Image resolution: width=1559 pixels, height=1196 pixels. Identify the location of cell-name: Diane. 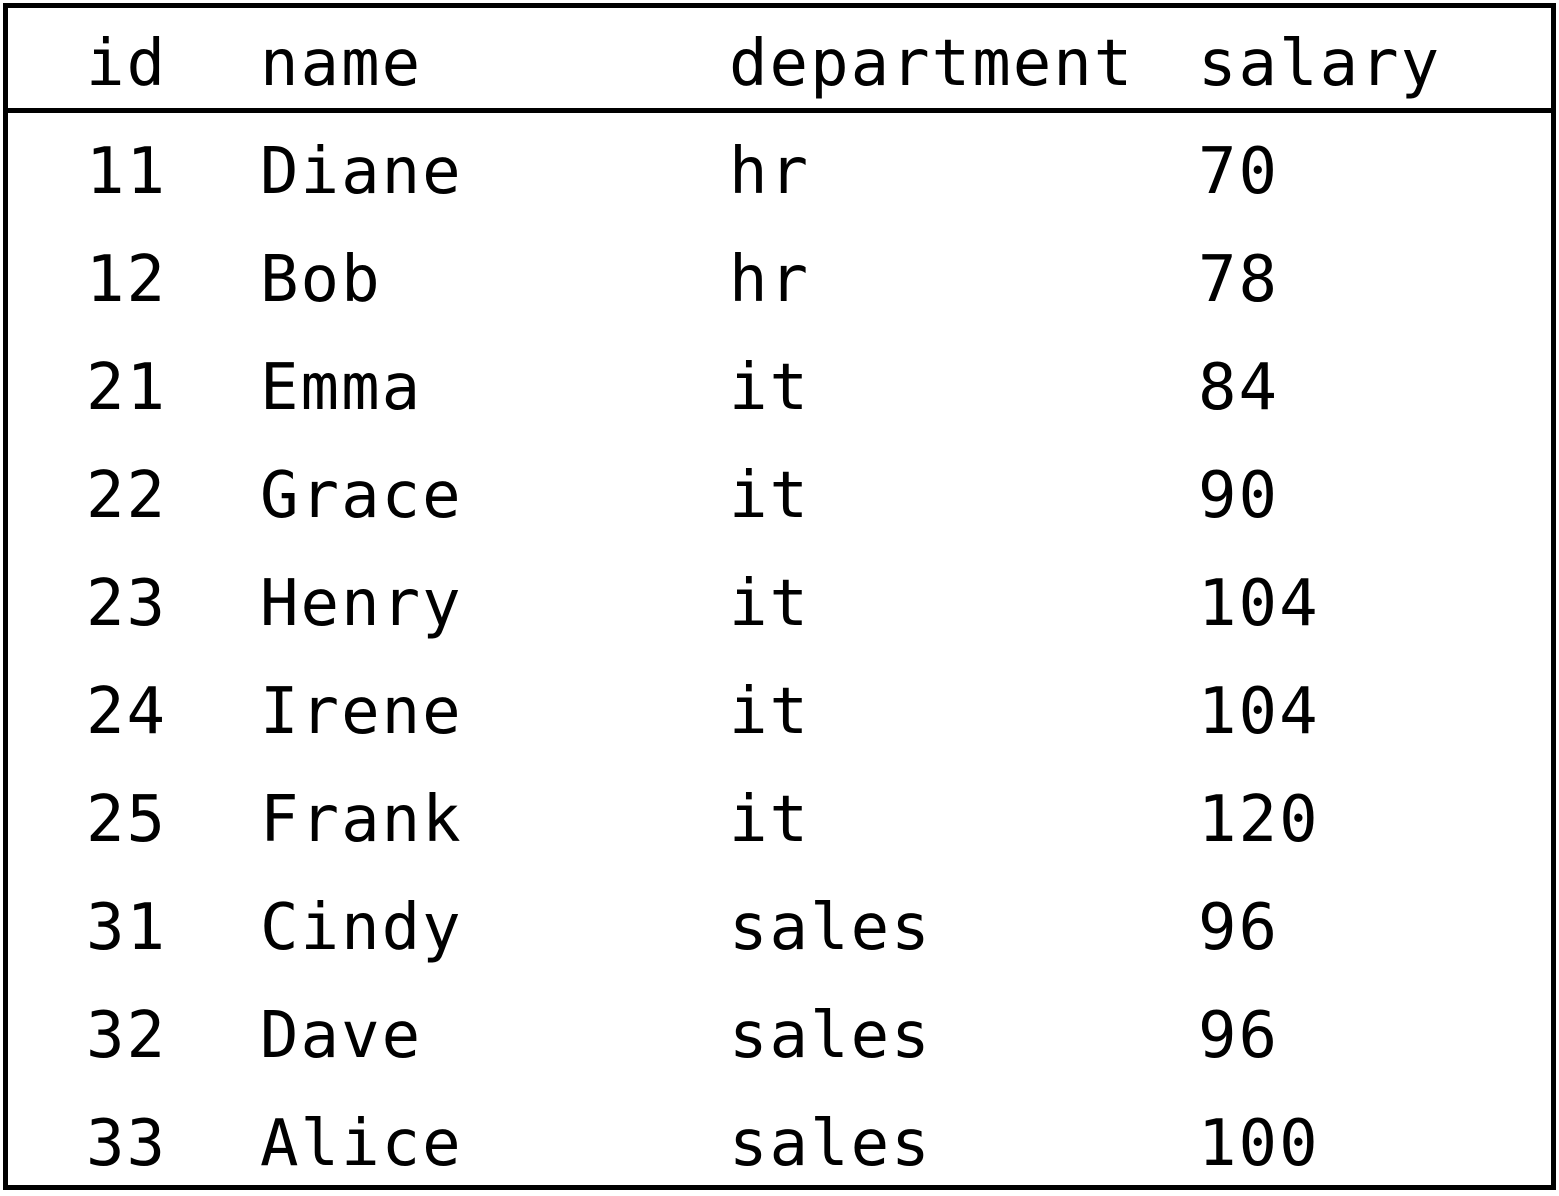
(361, 172).